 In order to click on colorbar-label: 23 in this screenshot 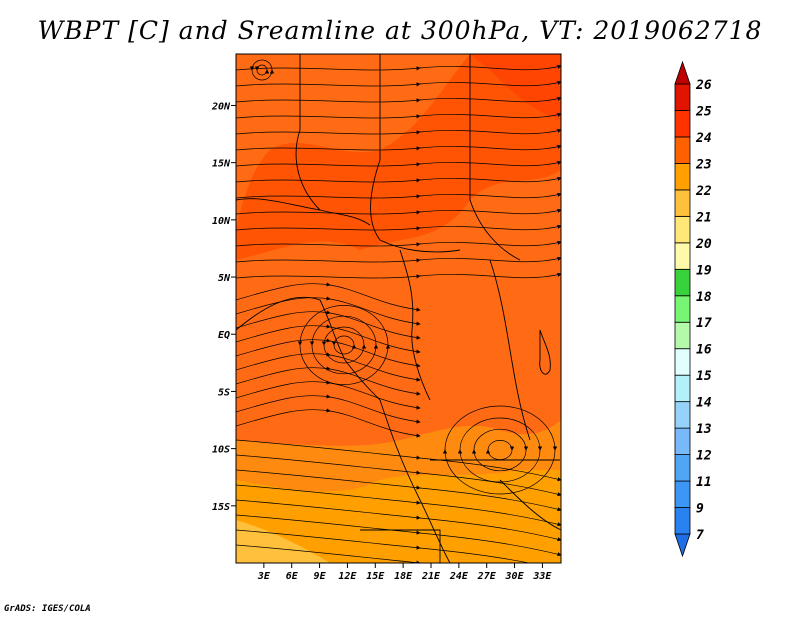, I will do `click(703, 164)`.